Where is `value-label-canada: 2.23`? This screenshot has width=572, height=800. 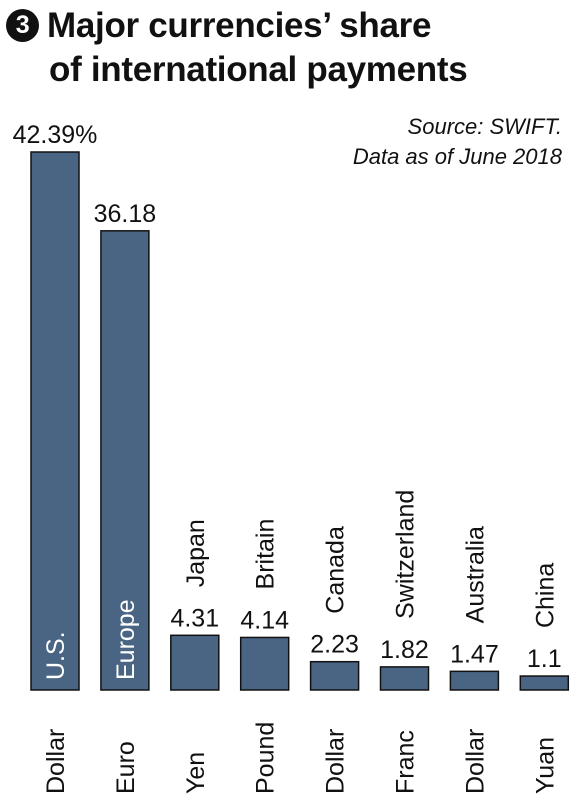 value-label-canada: 2.23 is located at coordinates (334, 645).